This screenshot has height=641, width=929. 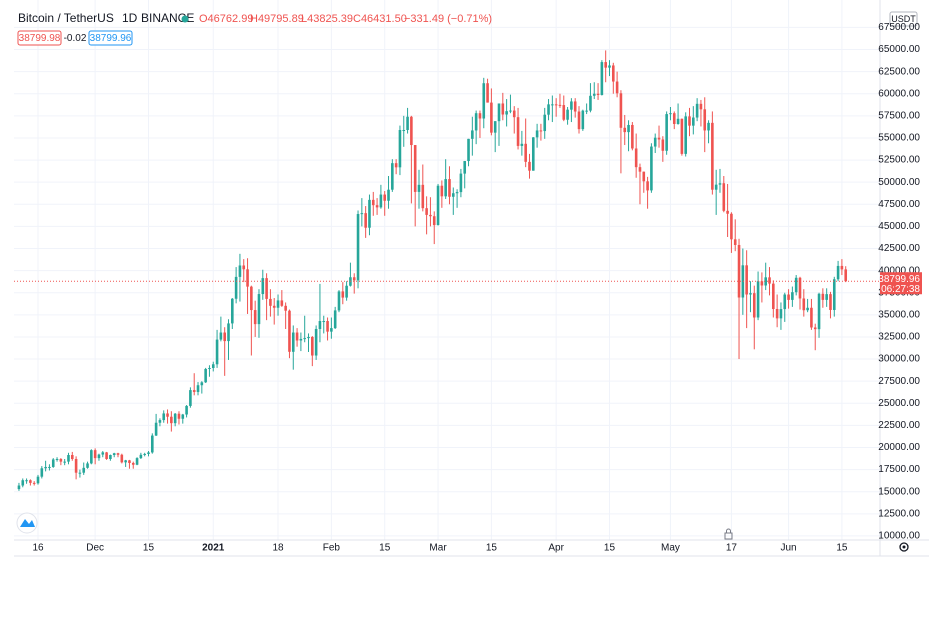 I want to click on last-price-label: 38799.96, so click(x=899, y=279).